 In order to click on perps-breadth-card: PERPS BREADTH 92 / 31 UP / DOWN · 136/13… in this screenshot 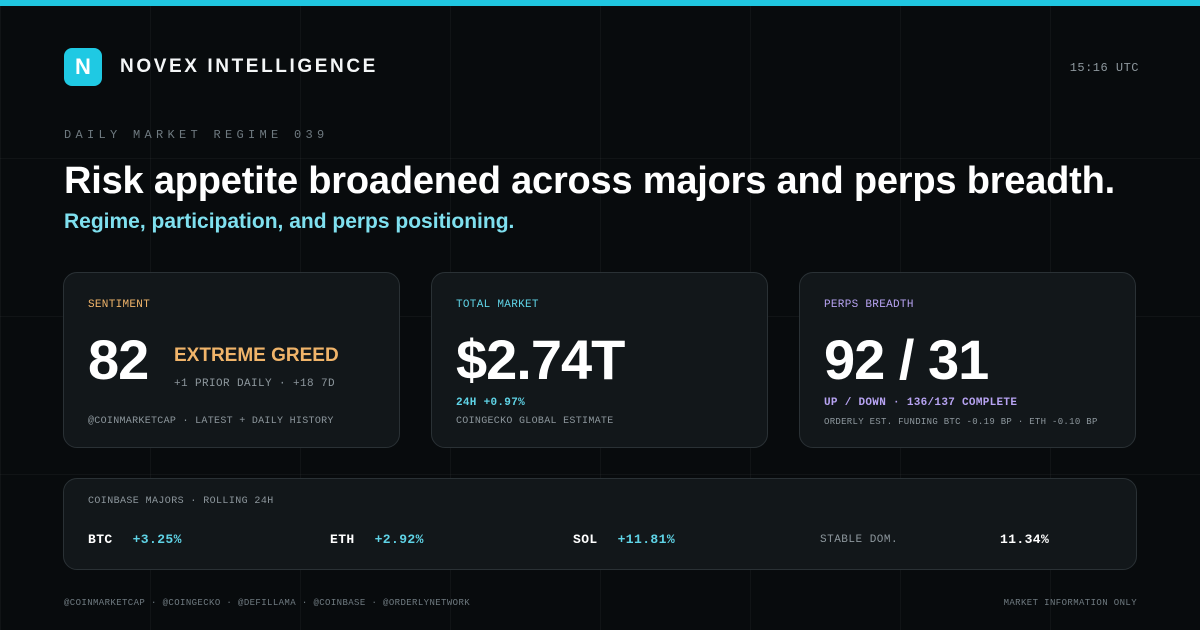, I will do `click(967, 360)`.